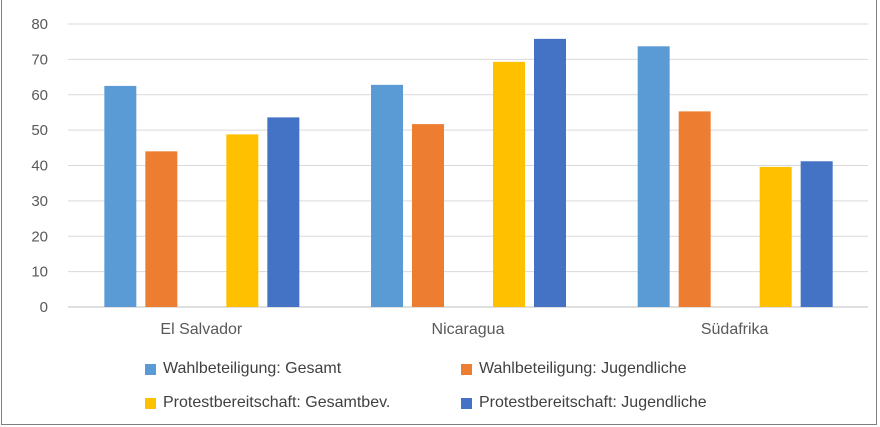  Describe the element at coordinates (39, 95) in the screenshot. I see `y-tick-label: 60` at that location.